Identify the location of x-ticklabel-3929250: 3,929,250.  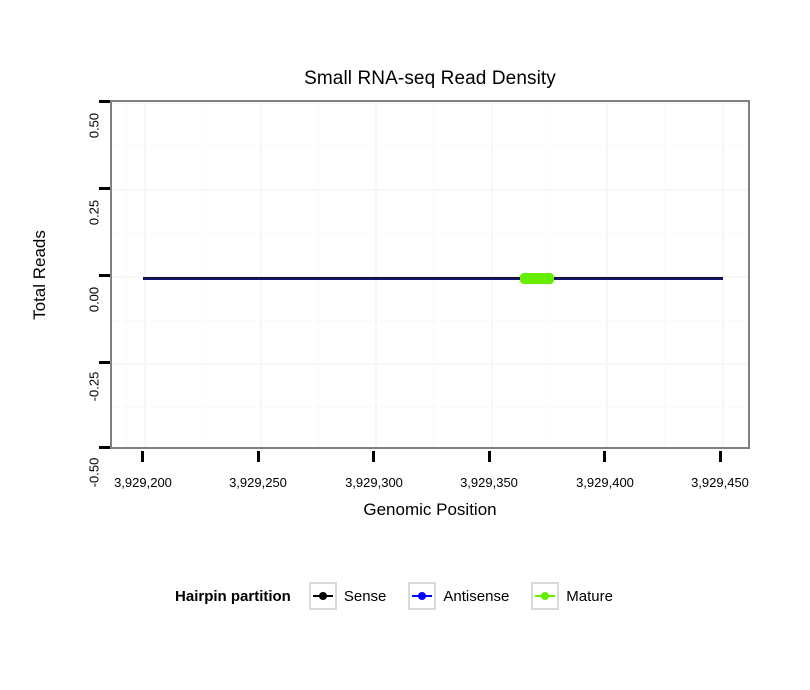
(258, 482).